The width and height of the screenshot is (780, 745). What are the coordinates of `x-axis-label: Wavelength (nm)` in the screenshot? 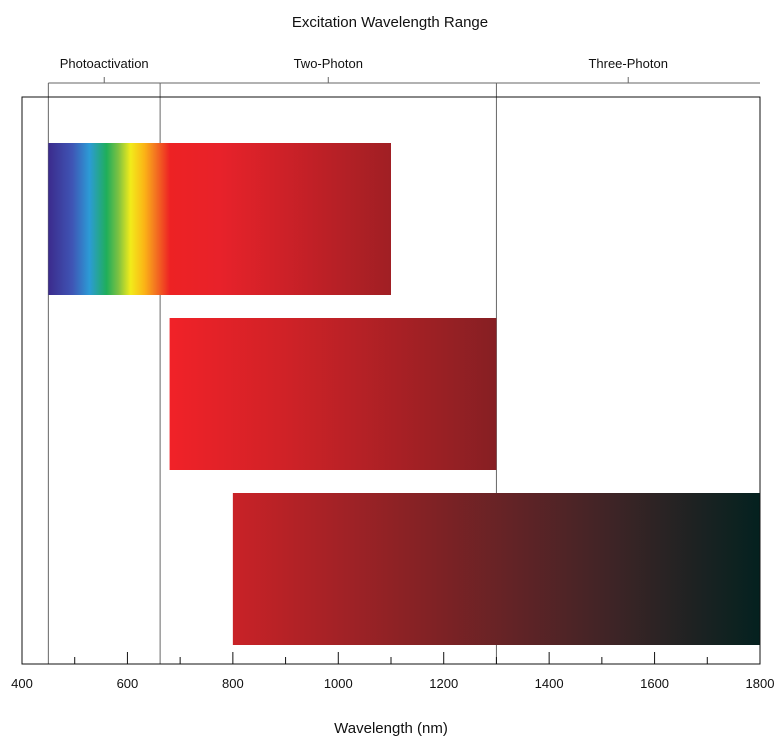 It's located at (391, 728).